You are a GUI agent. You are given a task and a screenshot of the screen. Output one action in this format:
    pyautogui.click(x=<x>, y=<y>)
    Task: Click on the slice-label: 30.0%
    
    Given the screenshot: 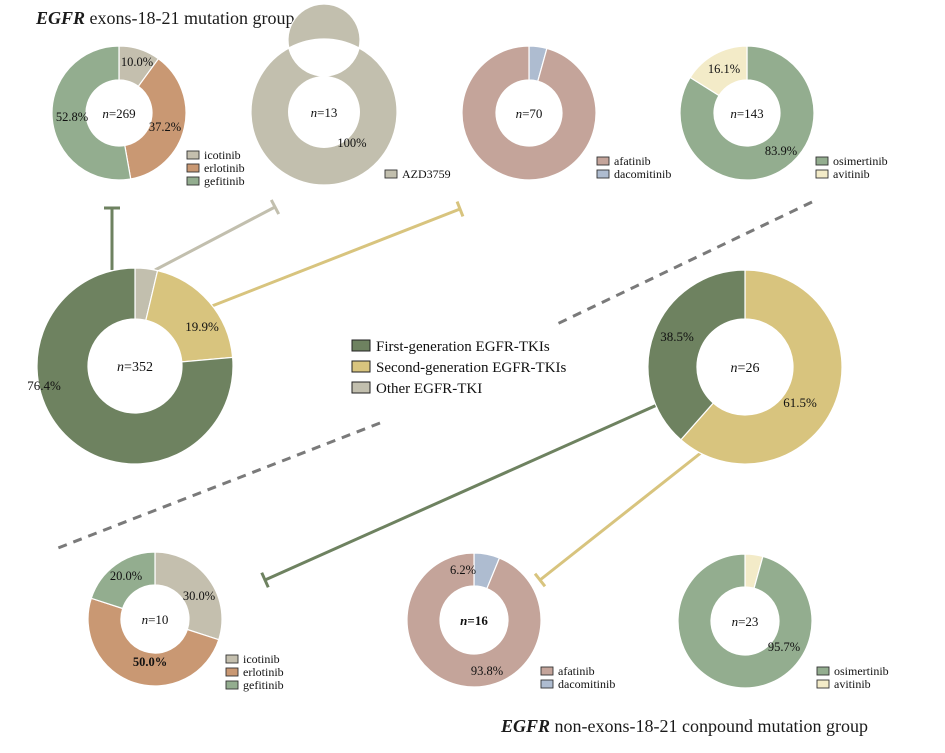 What is the action you would take?
    pyautogui.click(x=199, y=596)
    